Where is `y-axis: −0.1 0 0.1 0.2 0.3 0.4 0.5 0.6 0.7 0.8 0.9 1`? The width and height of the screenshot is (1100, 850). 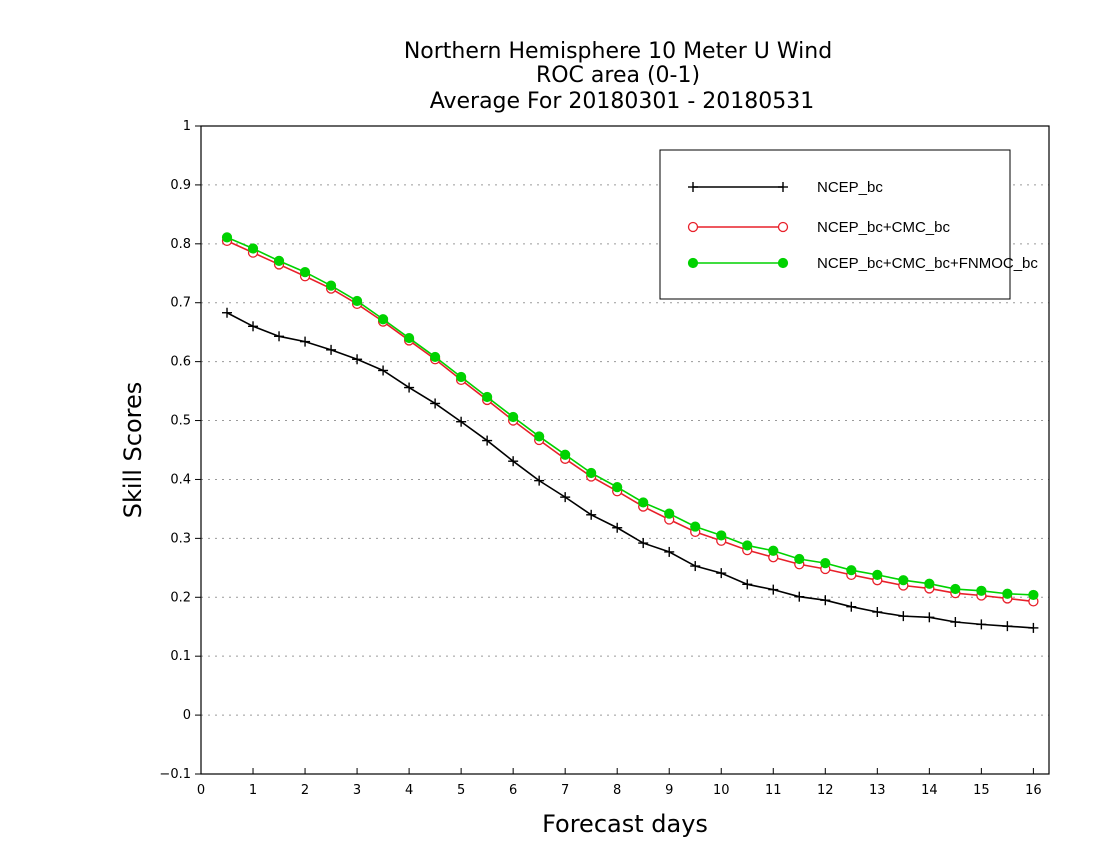
y-axis: −0.1 0 0.1 0.2 0.3 0.4 0.5 0.6 0.7 0.8 0.9 1 is located at coordinates (180, 450).